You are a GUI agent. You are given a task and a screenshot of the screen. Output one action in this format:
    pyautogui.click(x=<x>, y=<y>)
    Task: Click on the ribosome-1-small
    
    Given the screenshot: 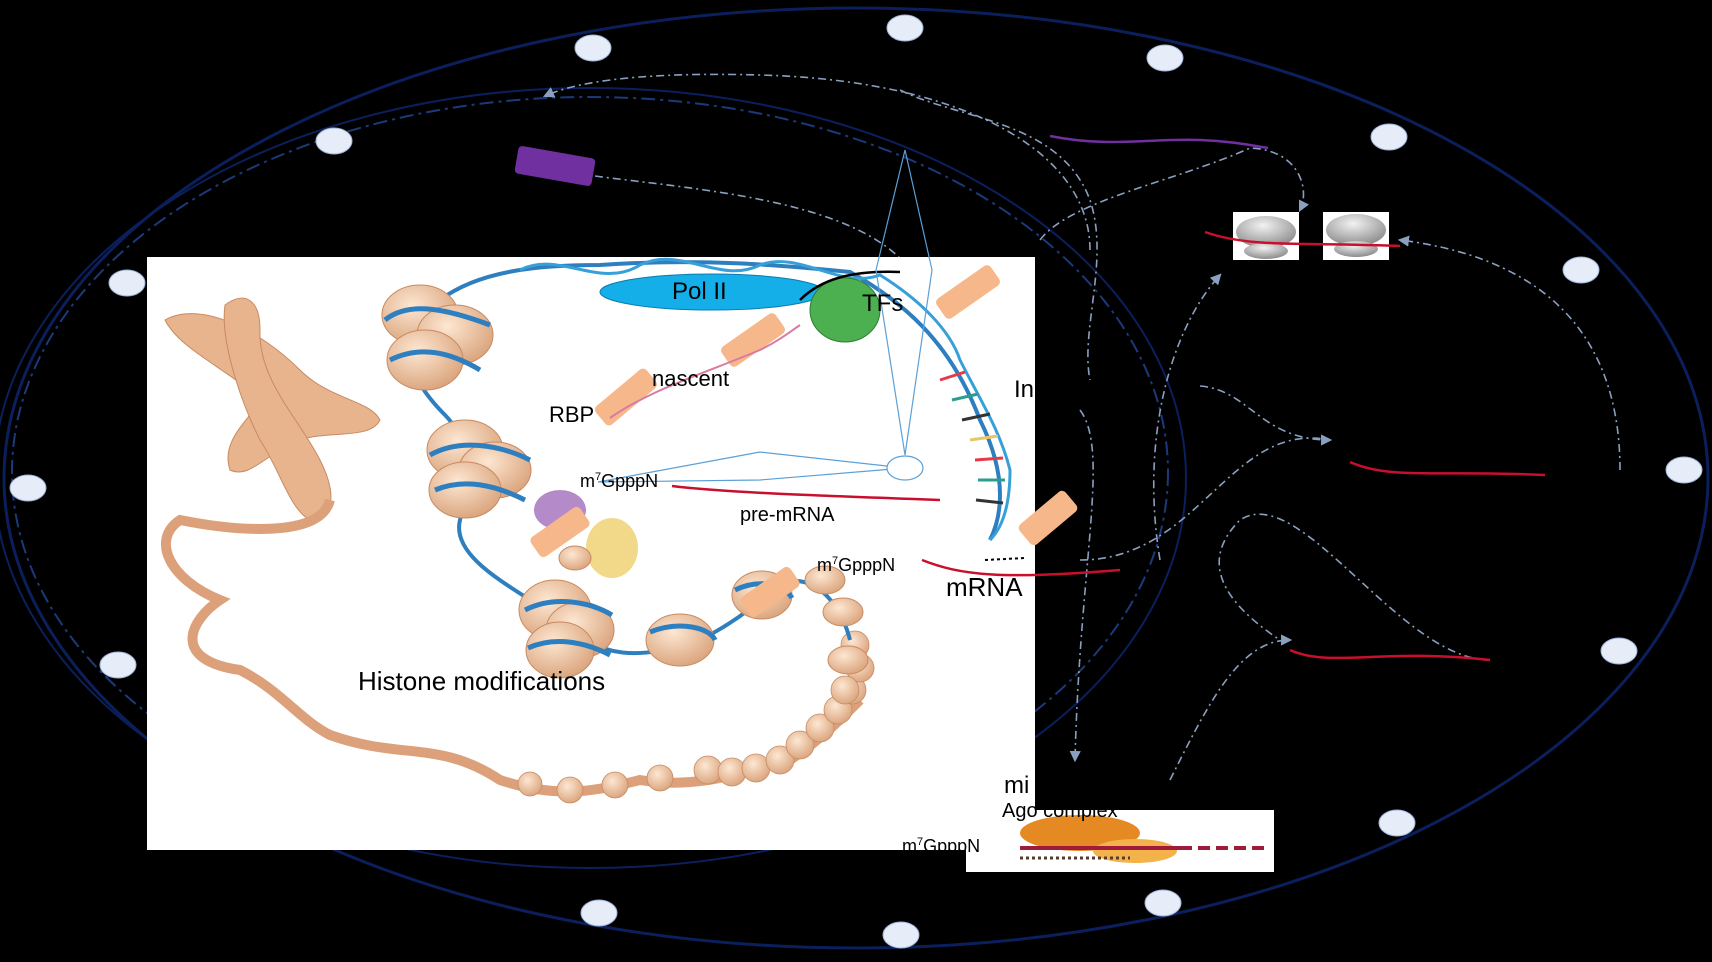 What is the action you would take?
    pyautogui.click(x=1266, y=251)
    